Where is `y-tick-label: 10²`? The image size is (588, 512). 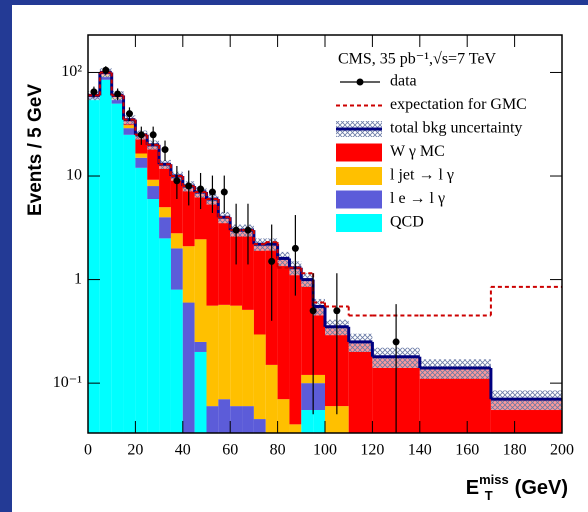
y-tick-label: 10² is located at coordinates (71, 71).